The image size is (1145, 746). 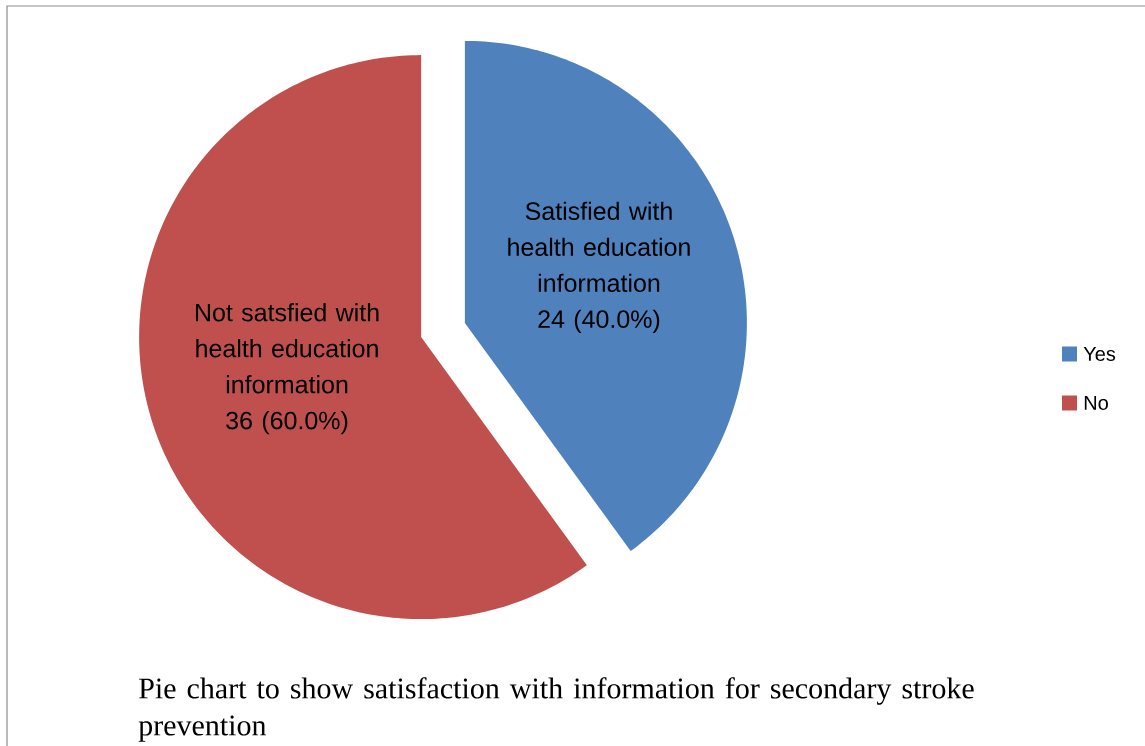 What do you see at coordinates (599, 247) in the screenshot?
I see `text: Satisfied with health education information` at bounding box center [599, 247].